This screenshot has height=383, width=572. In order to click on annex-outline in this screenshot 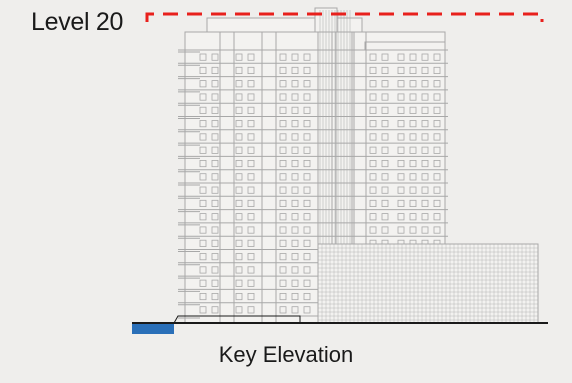, I will do `click(428, 283)`.